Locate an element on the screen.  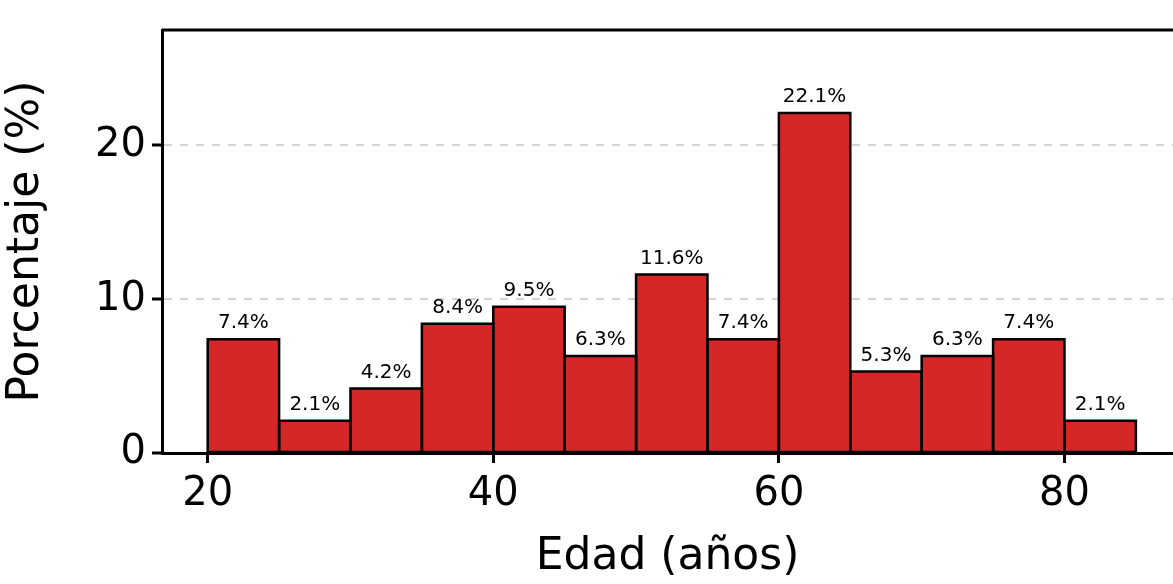
data-label: 4.2% is located at coordinates (386, 370).